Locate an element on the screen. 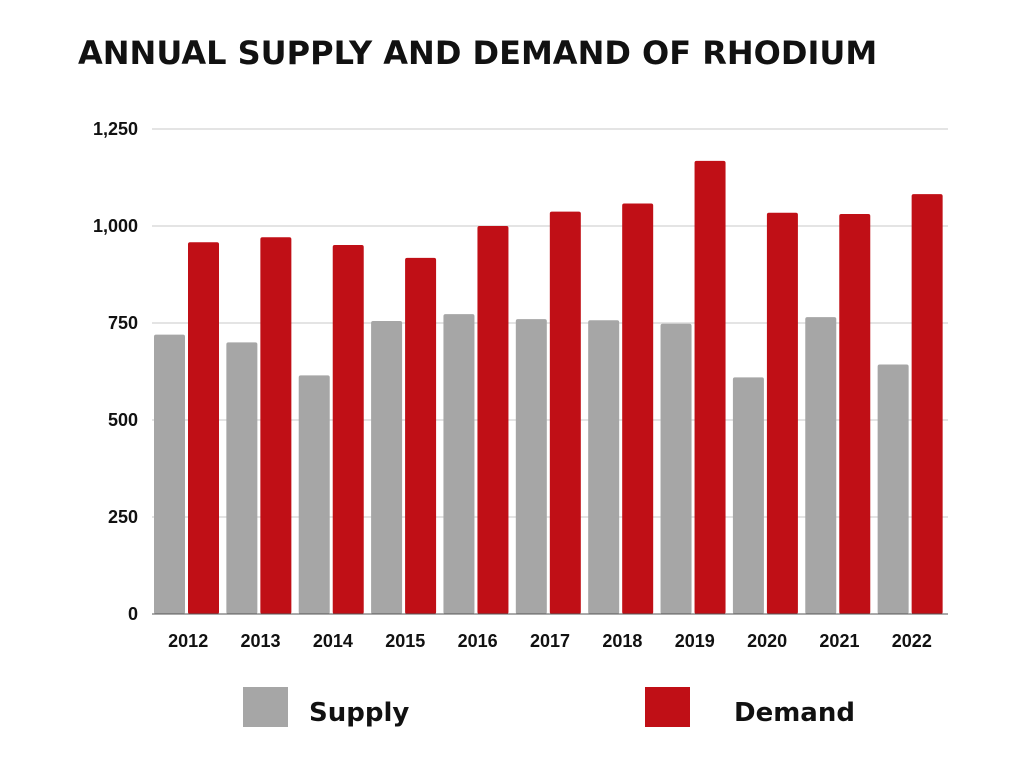  legend: Supply Demand is located at coordinates (549, 707).